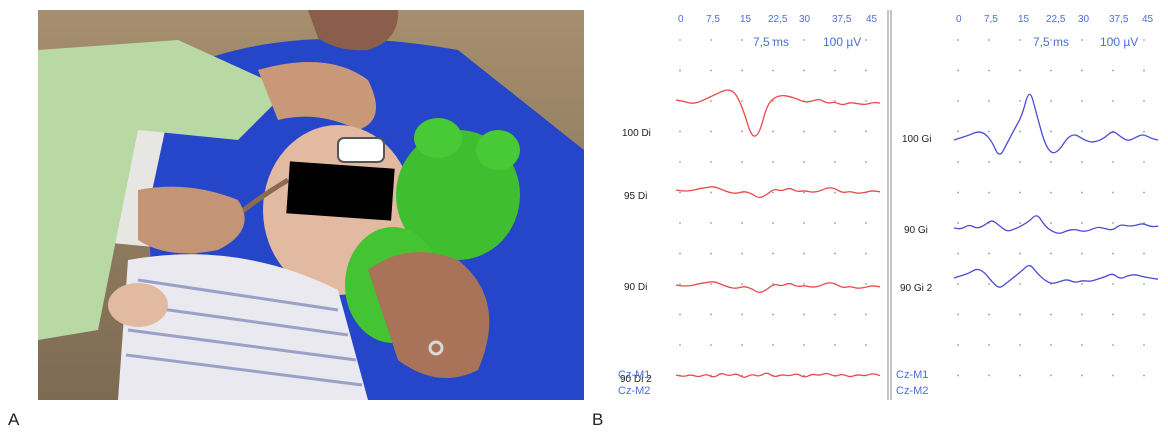 Image resolution: width=1168 pixels, height=432 pixels. What do you see at coordinates (1024, 19) in the screenshot?
I see `right-time-tick: 15` at bounding box center [1024, 19].